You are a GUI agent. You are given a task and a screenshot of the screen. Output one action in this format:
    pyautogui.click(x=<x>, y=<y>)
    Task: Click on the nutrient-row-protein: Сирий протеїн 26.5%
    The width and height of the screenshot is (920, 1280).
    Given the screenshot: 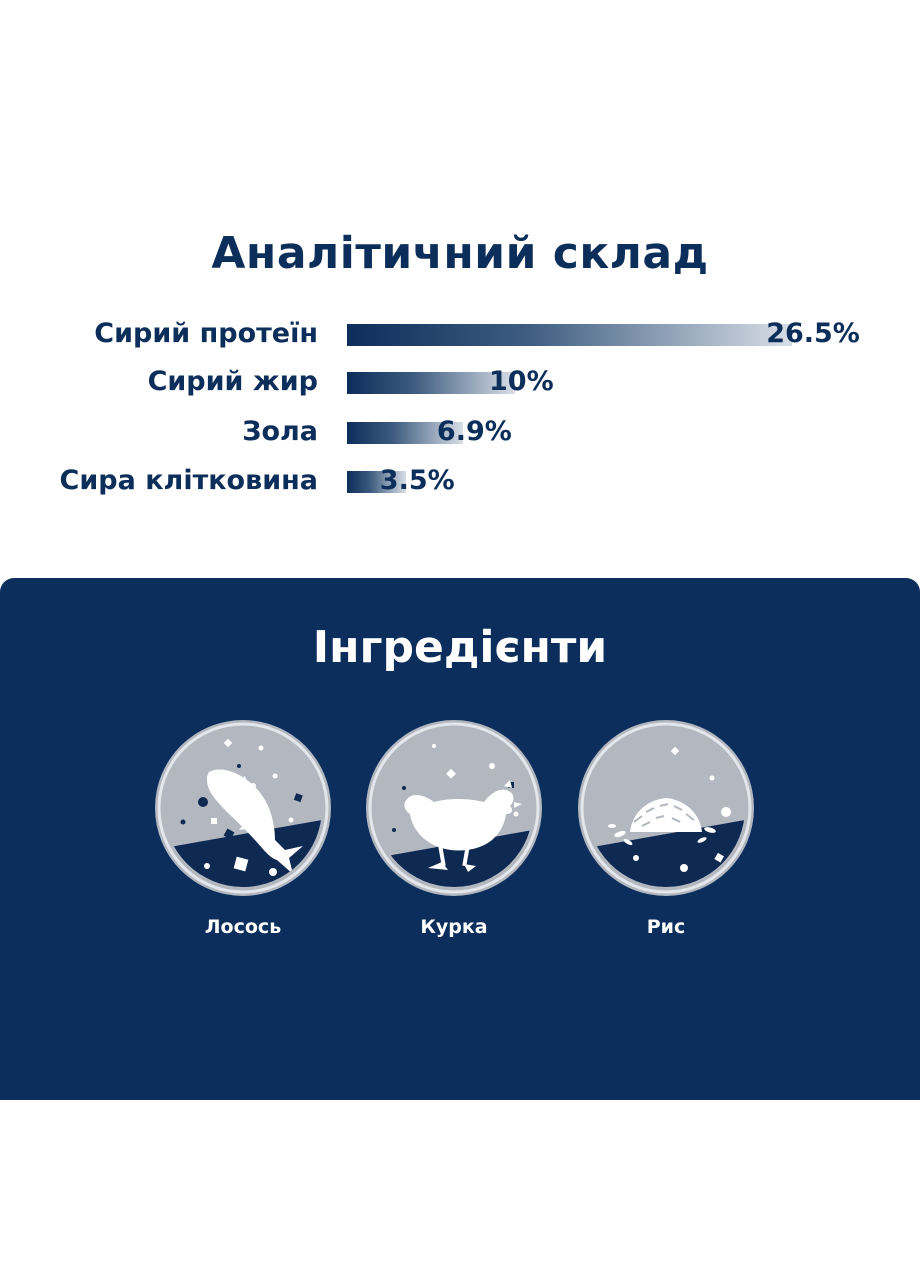 What is the action you would take?
    pyautogui.click(x=460, y=334)
    